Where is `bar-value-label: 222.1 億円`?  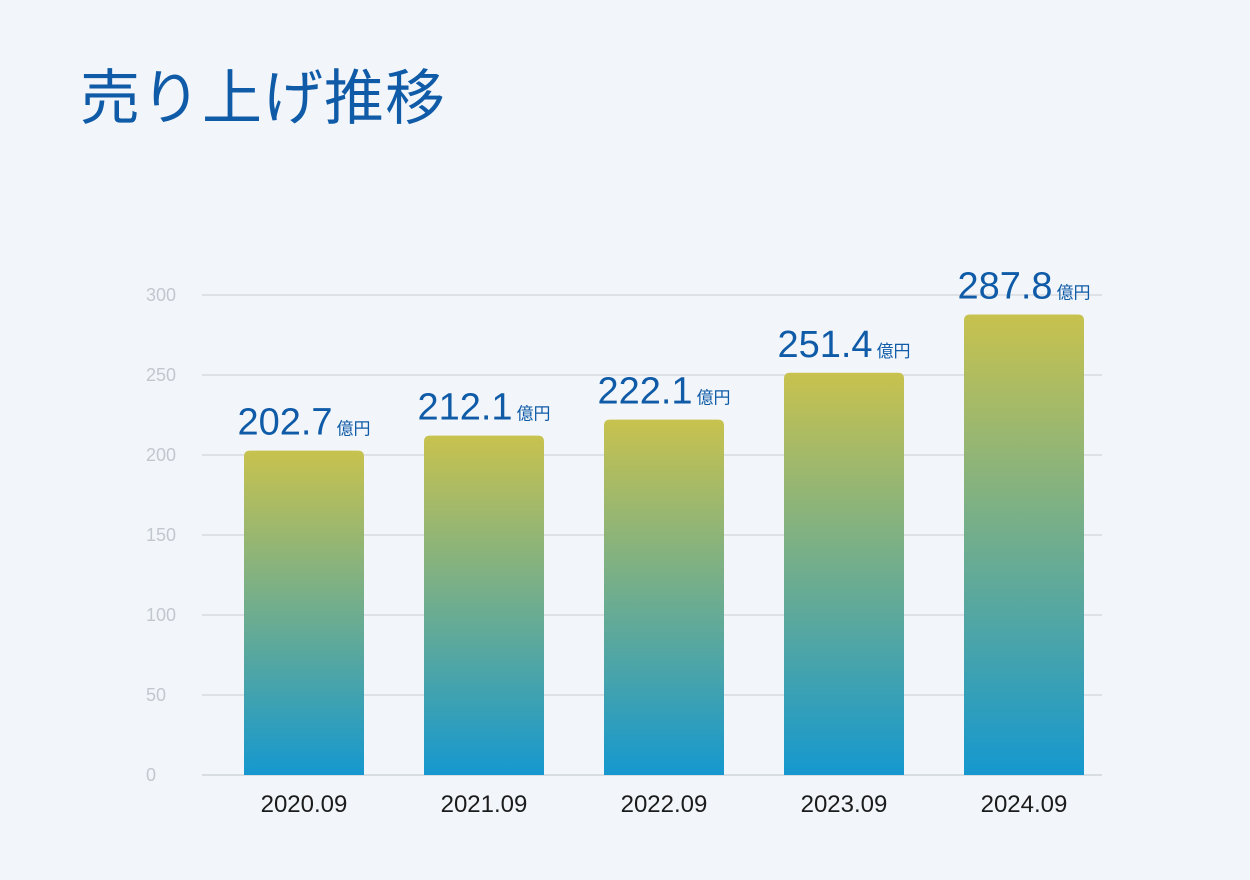
bar-value-label: 222.1 億円 is located at coordinates (663, 392).